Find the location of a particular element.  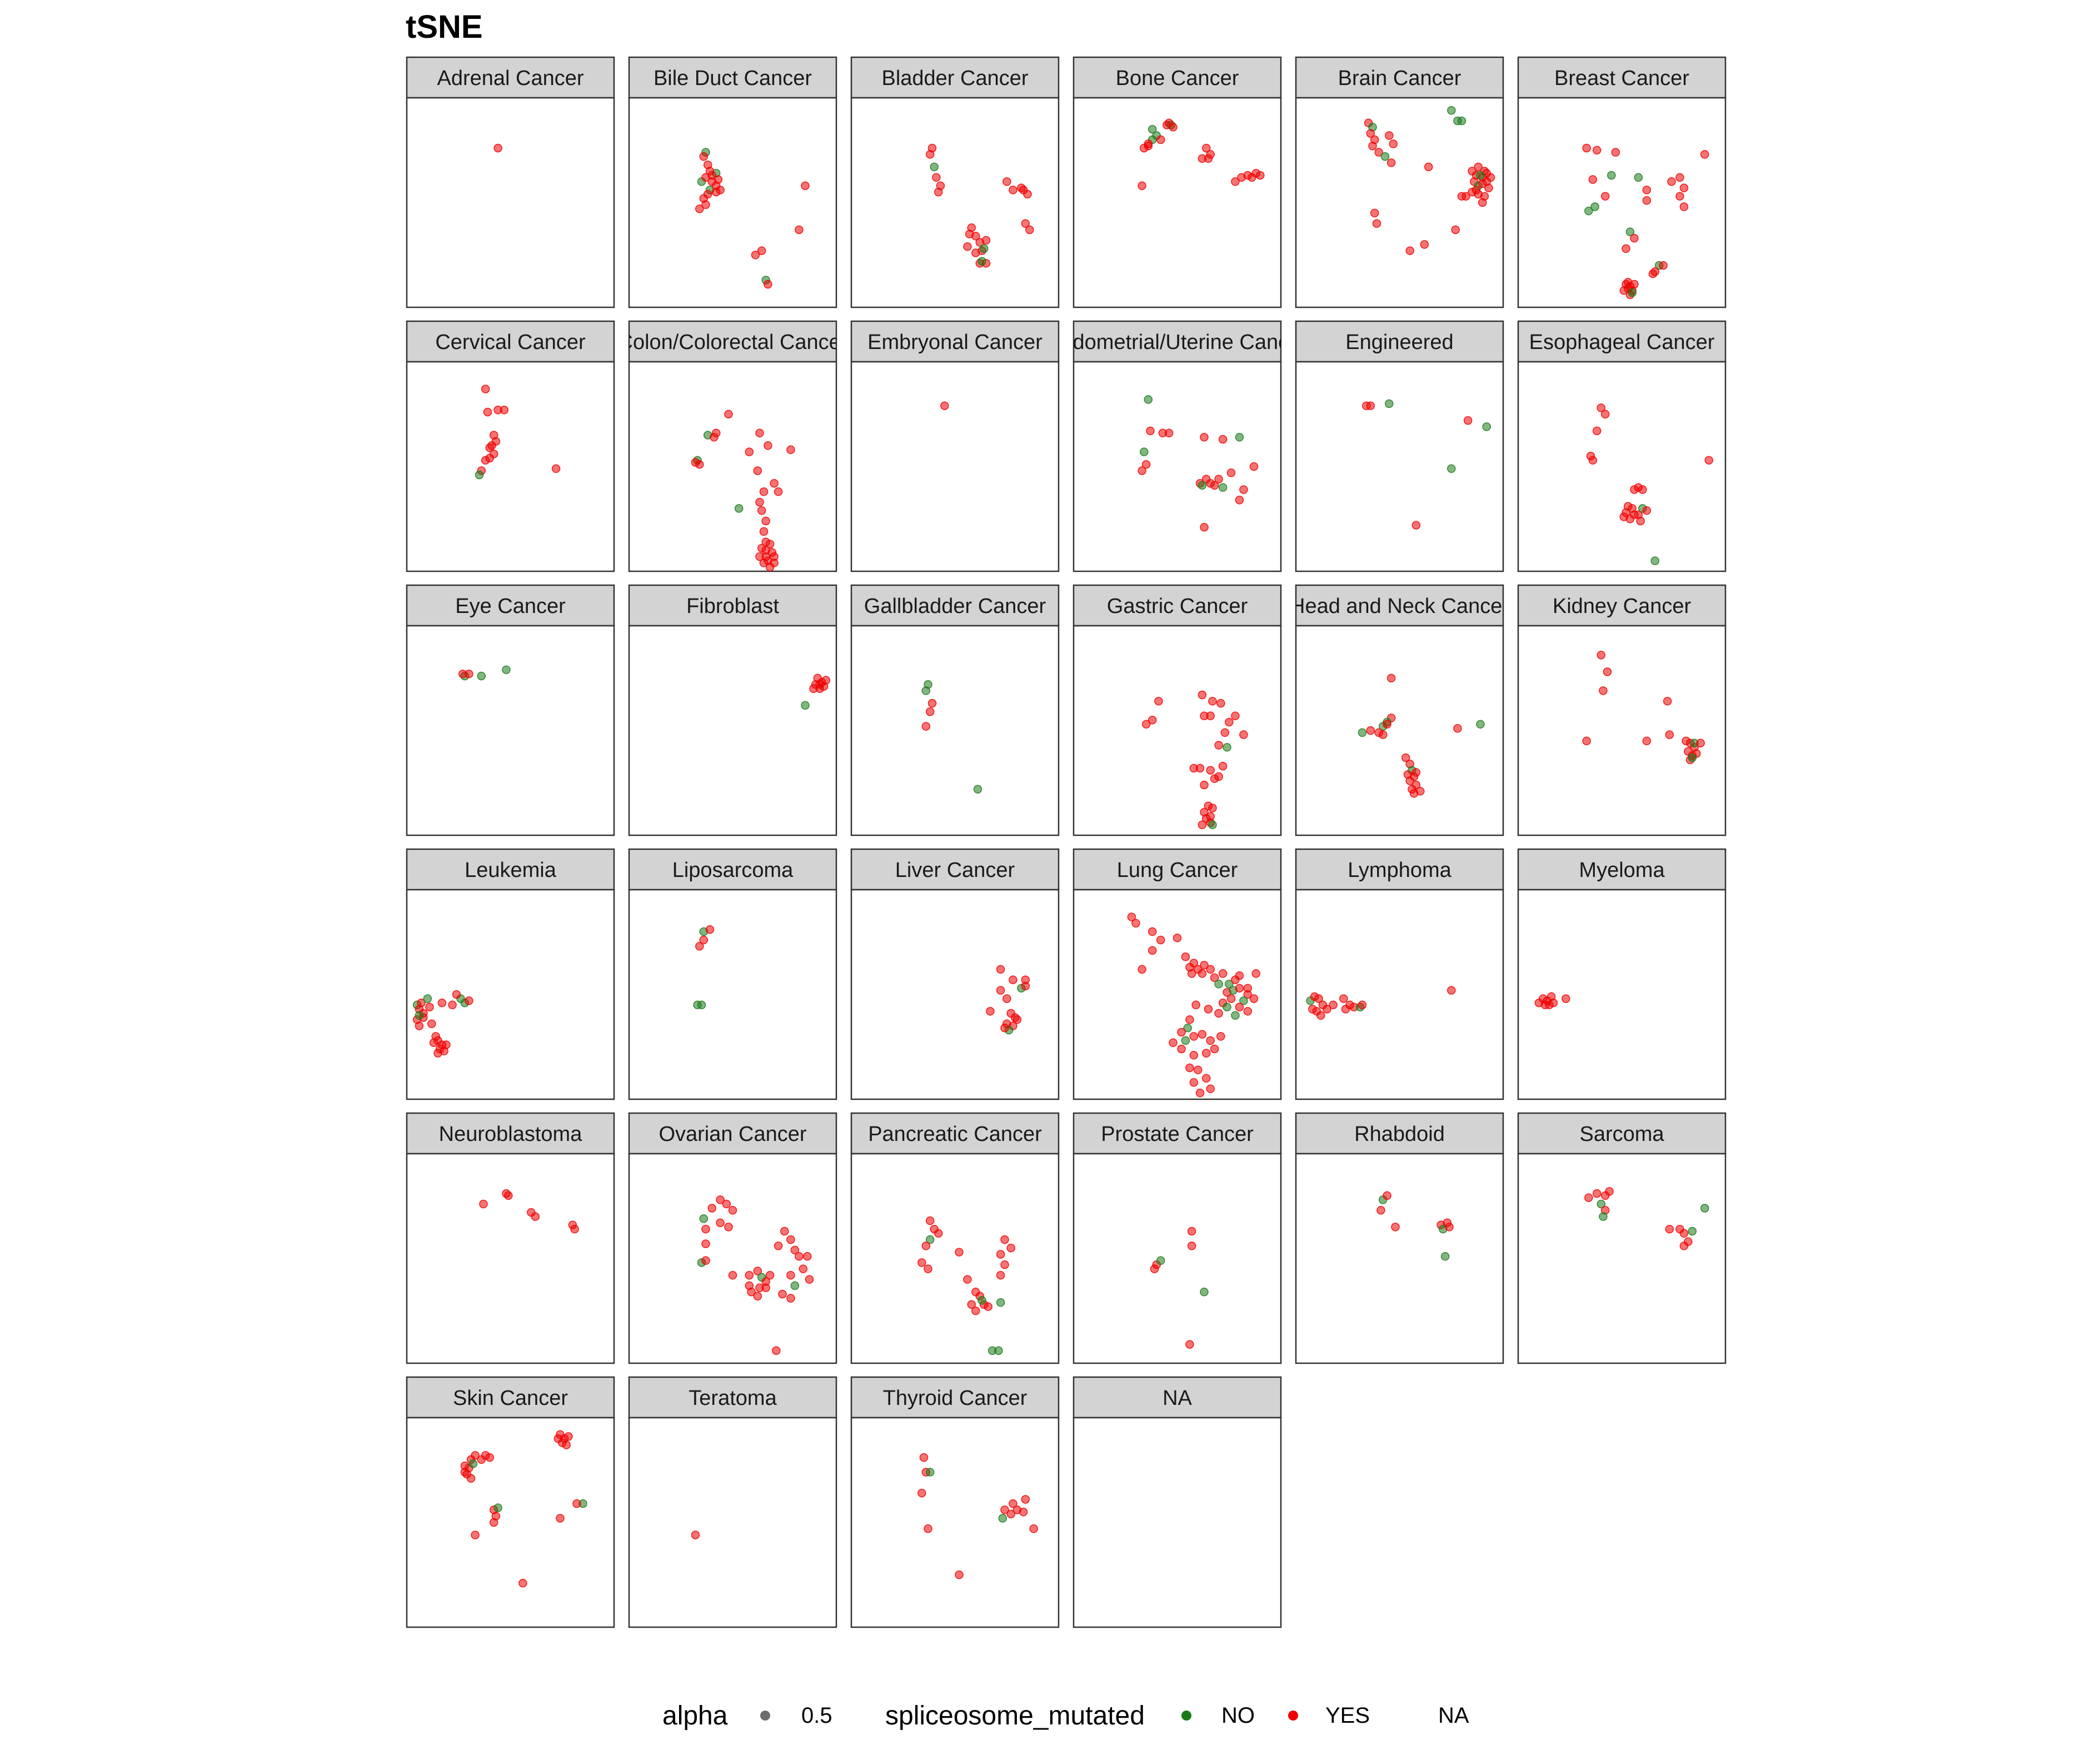

legend-alpha-title: alpha is located at coordinates (695, 1716).